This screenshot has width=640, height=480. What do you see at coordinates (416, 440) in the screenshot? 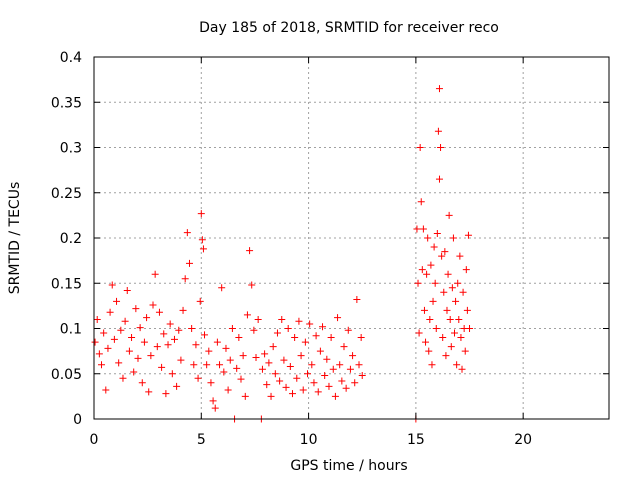
I see `x-tick-label: 15` at bounding box center [416, 440].